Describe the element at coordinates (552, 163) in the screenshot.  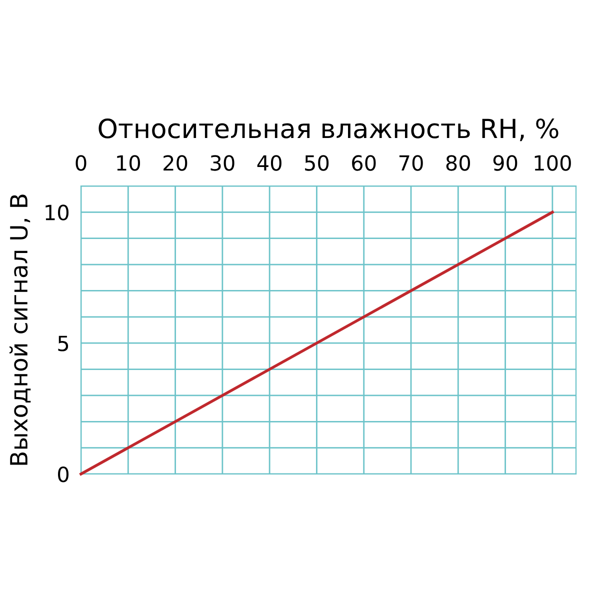
I see `x-tick-label: 100` at that location.